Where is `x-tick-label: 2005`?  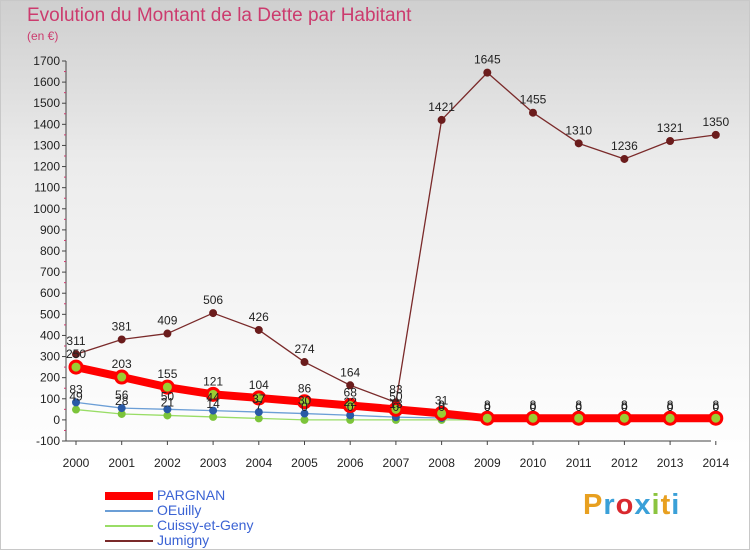 x-tick-label: 2005 is located at coordinates (304, 463).